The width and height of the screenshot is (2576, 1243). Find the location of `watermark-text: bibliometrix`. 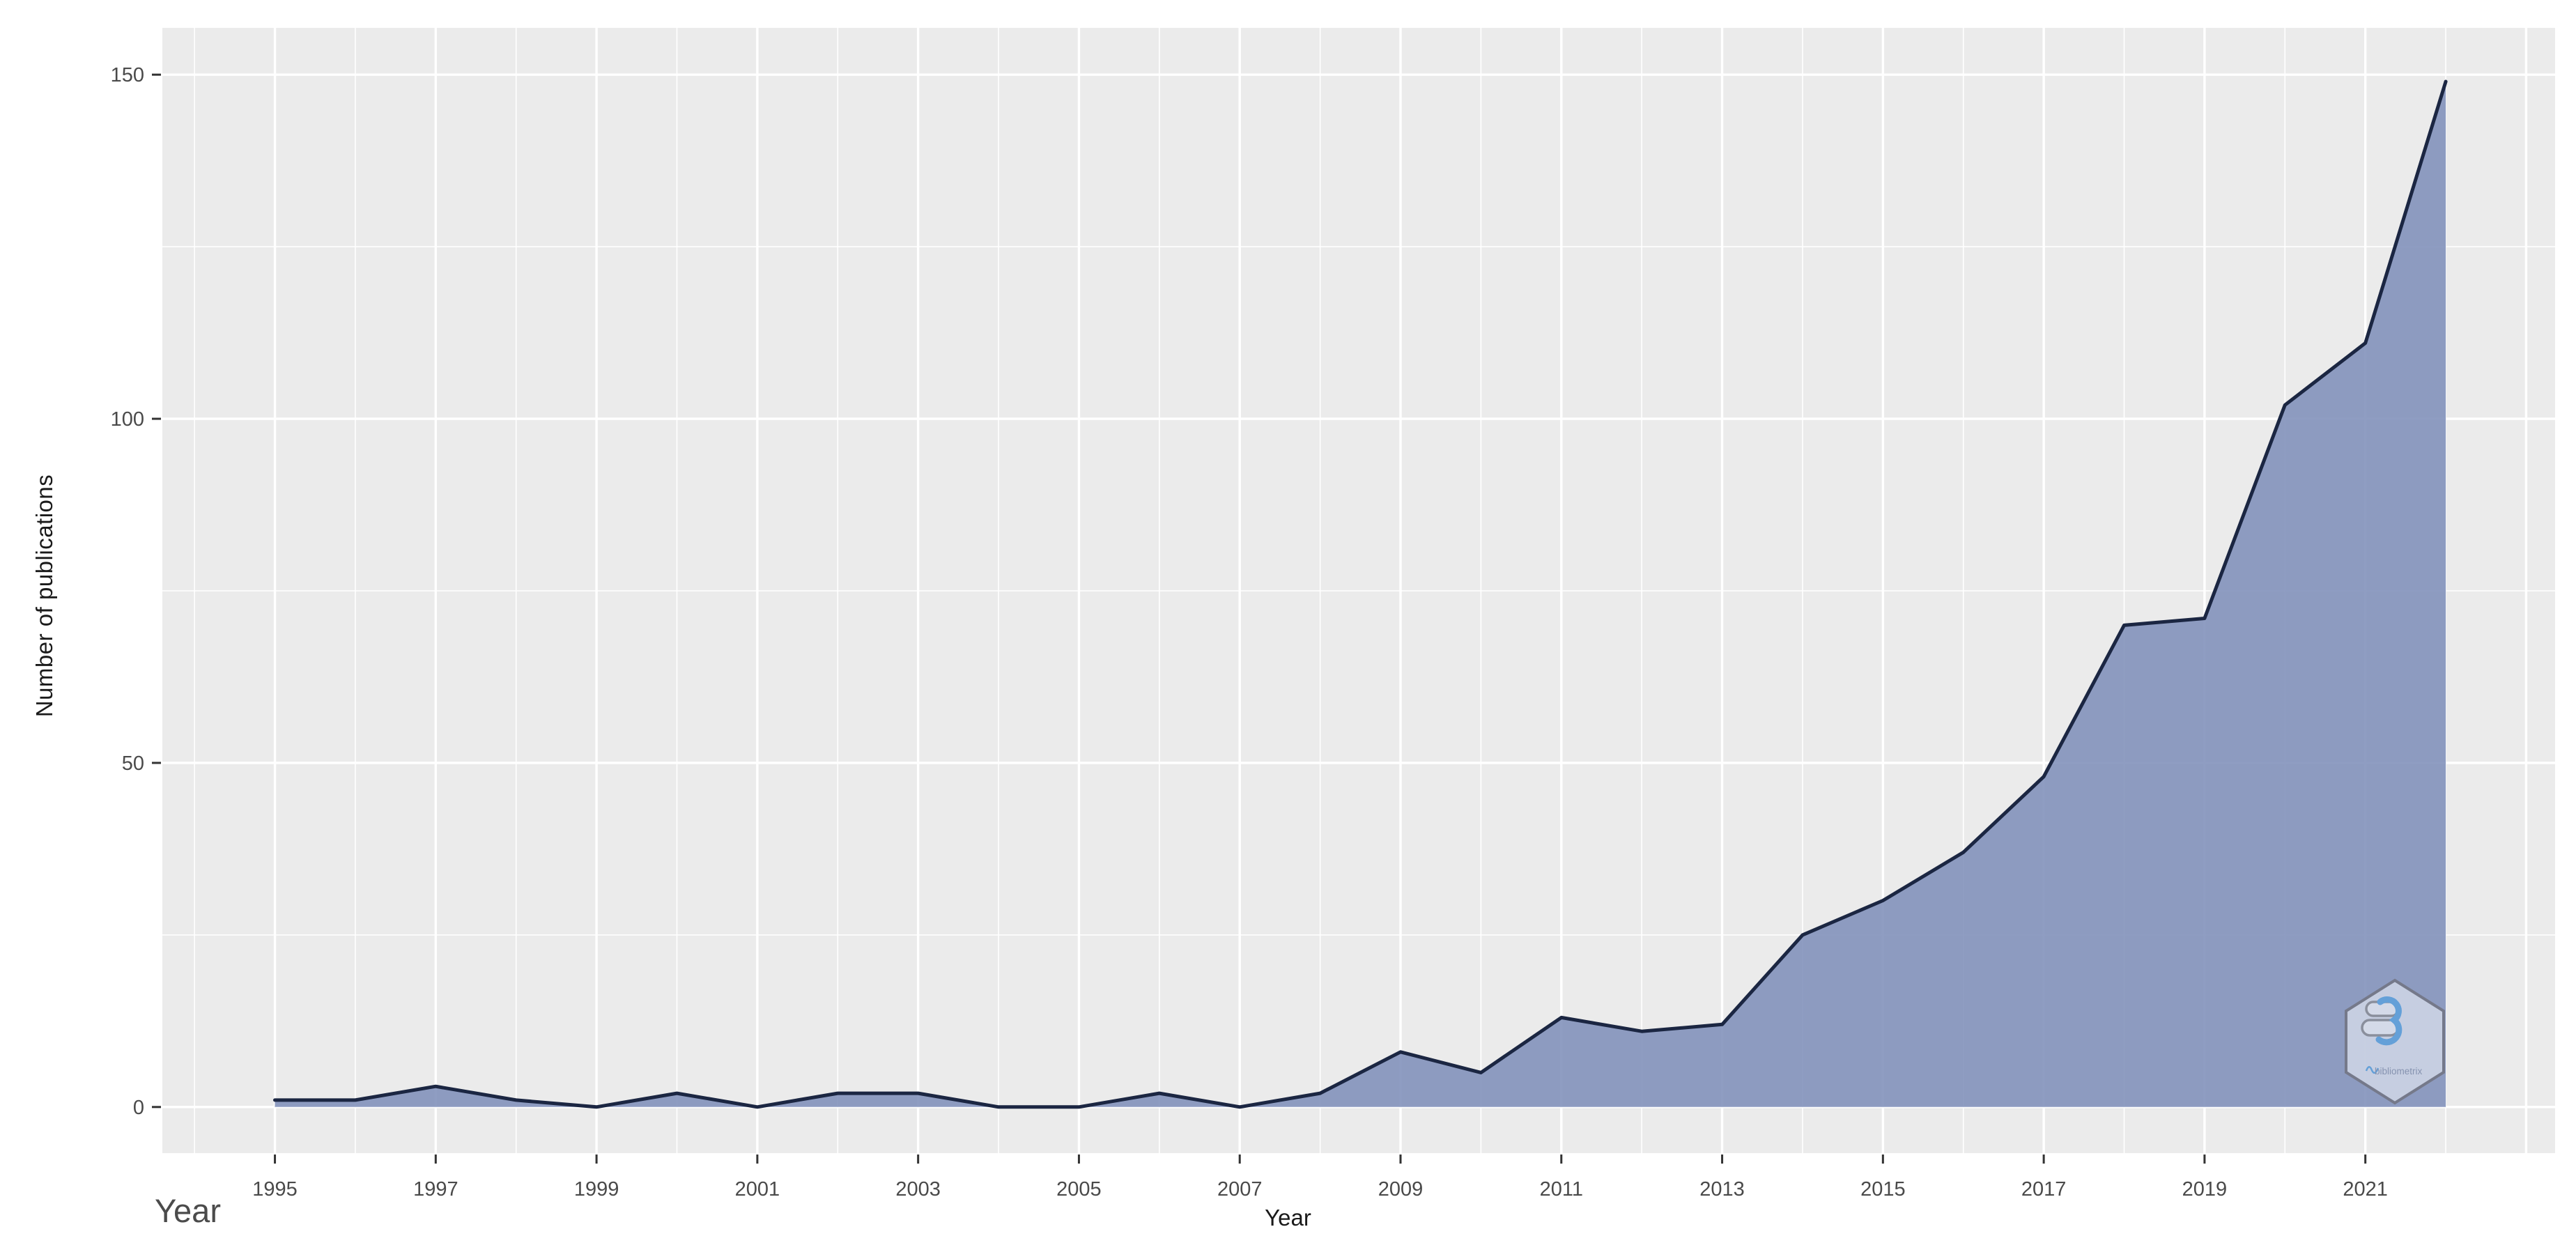

watermark-text: bibliometrix is located at coordinates (2399, 1071).